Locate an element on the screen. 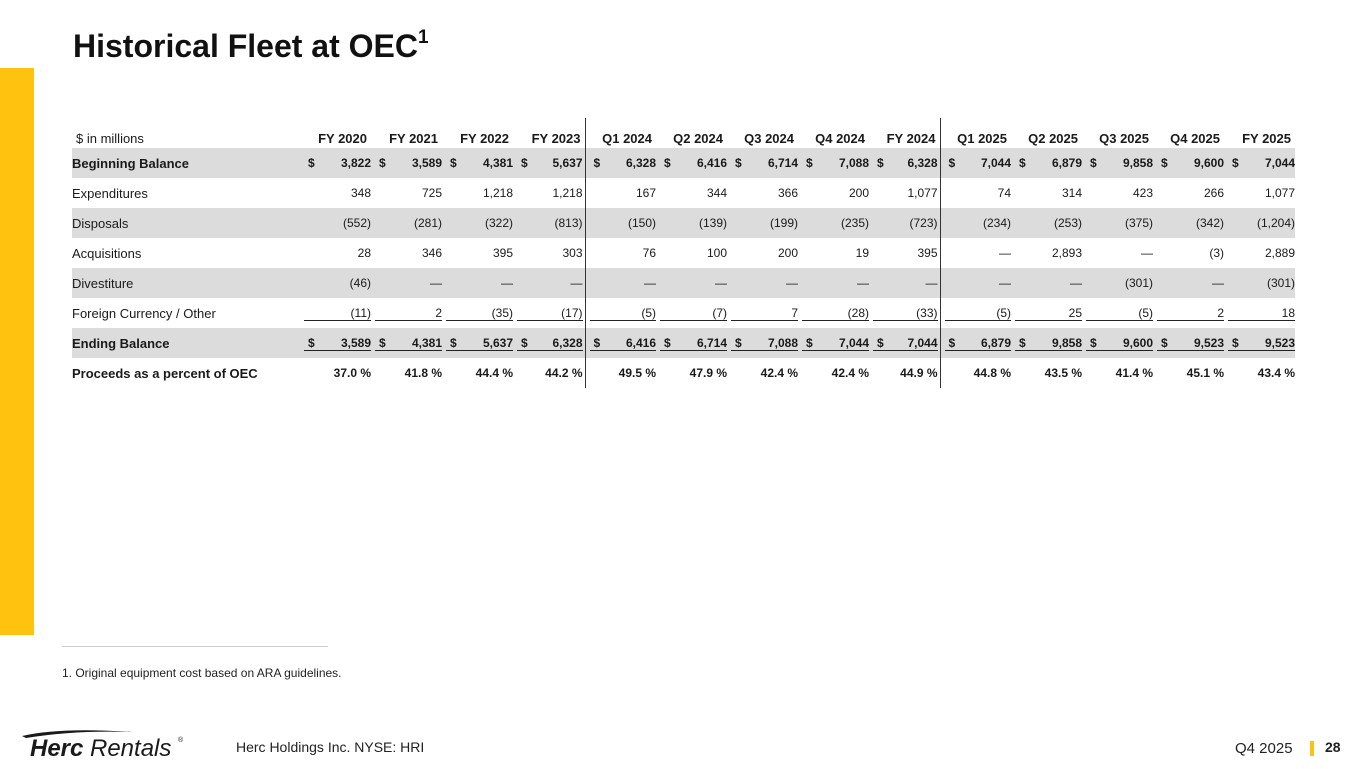 This screenshot has height=769, width=1365. cell-value: 41.8 % is located at coordinates (423, 373).